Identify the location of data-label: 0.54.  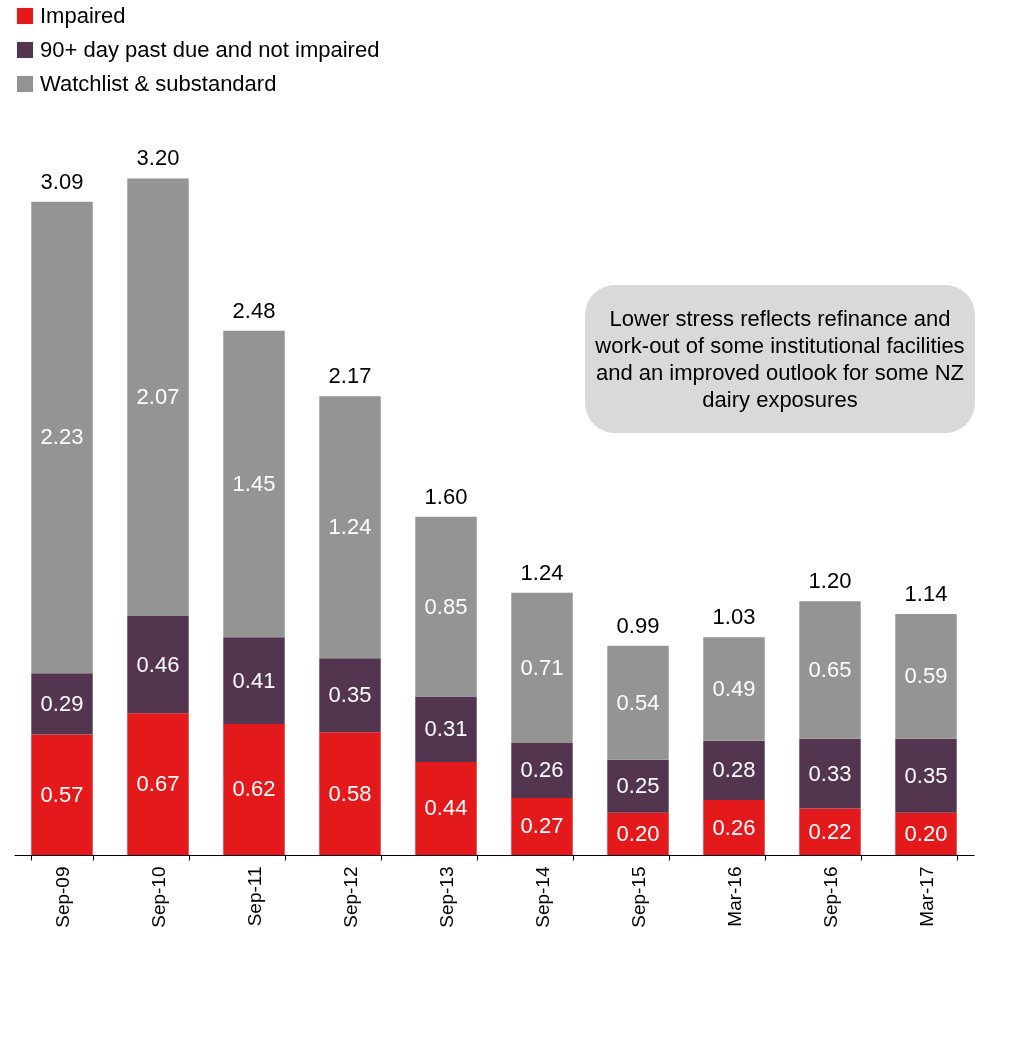
(638, 702).